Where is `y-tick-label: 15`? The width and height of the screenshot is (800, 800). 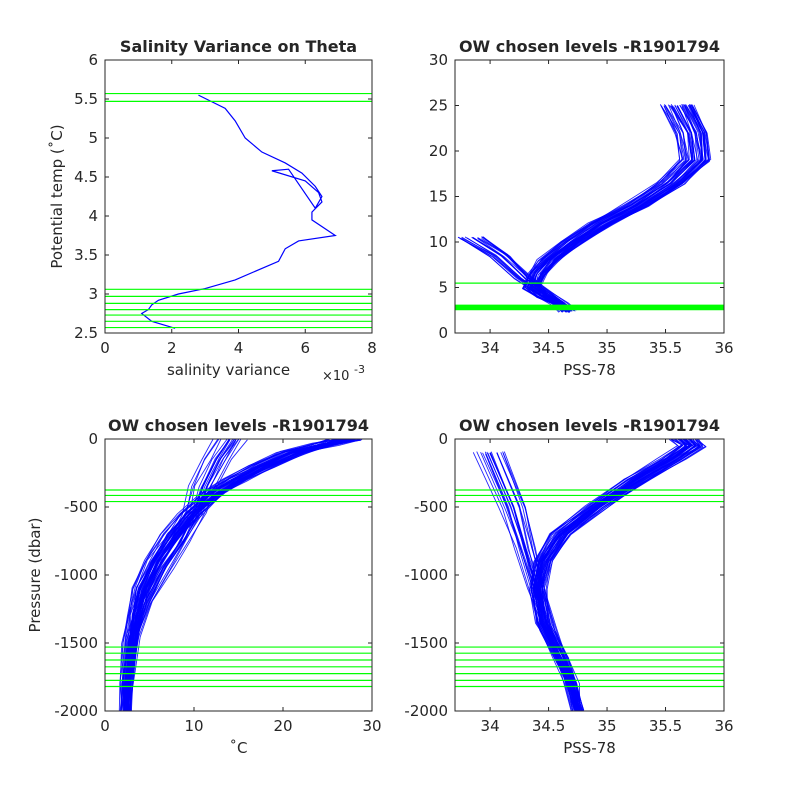 y-tick-label: 15 is located at coordinates (438, 197).